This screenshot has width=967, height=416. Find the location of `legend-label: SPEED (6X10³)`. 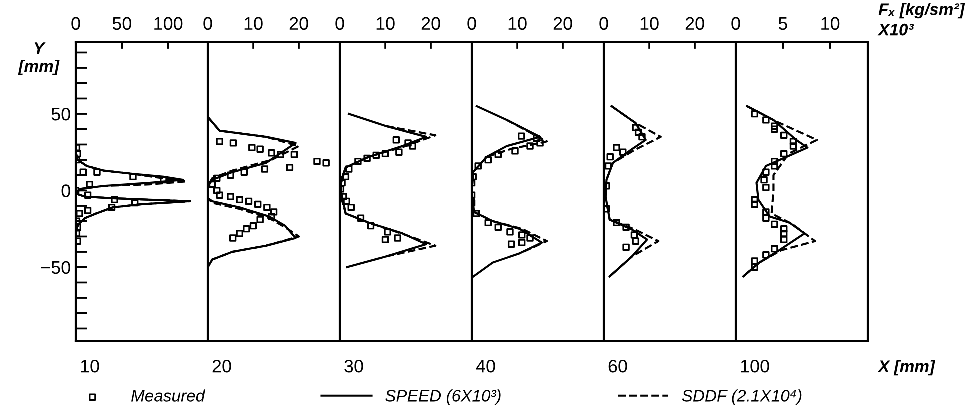

legend-label: SPEED (6X10³) is located at coordinates (443, 398).